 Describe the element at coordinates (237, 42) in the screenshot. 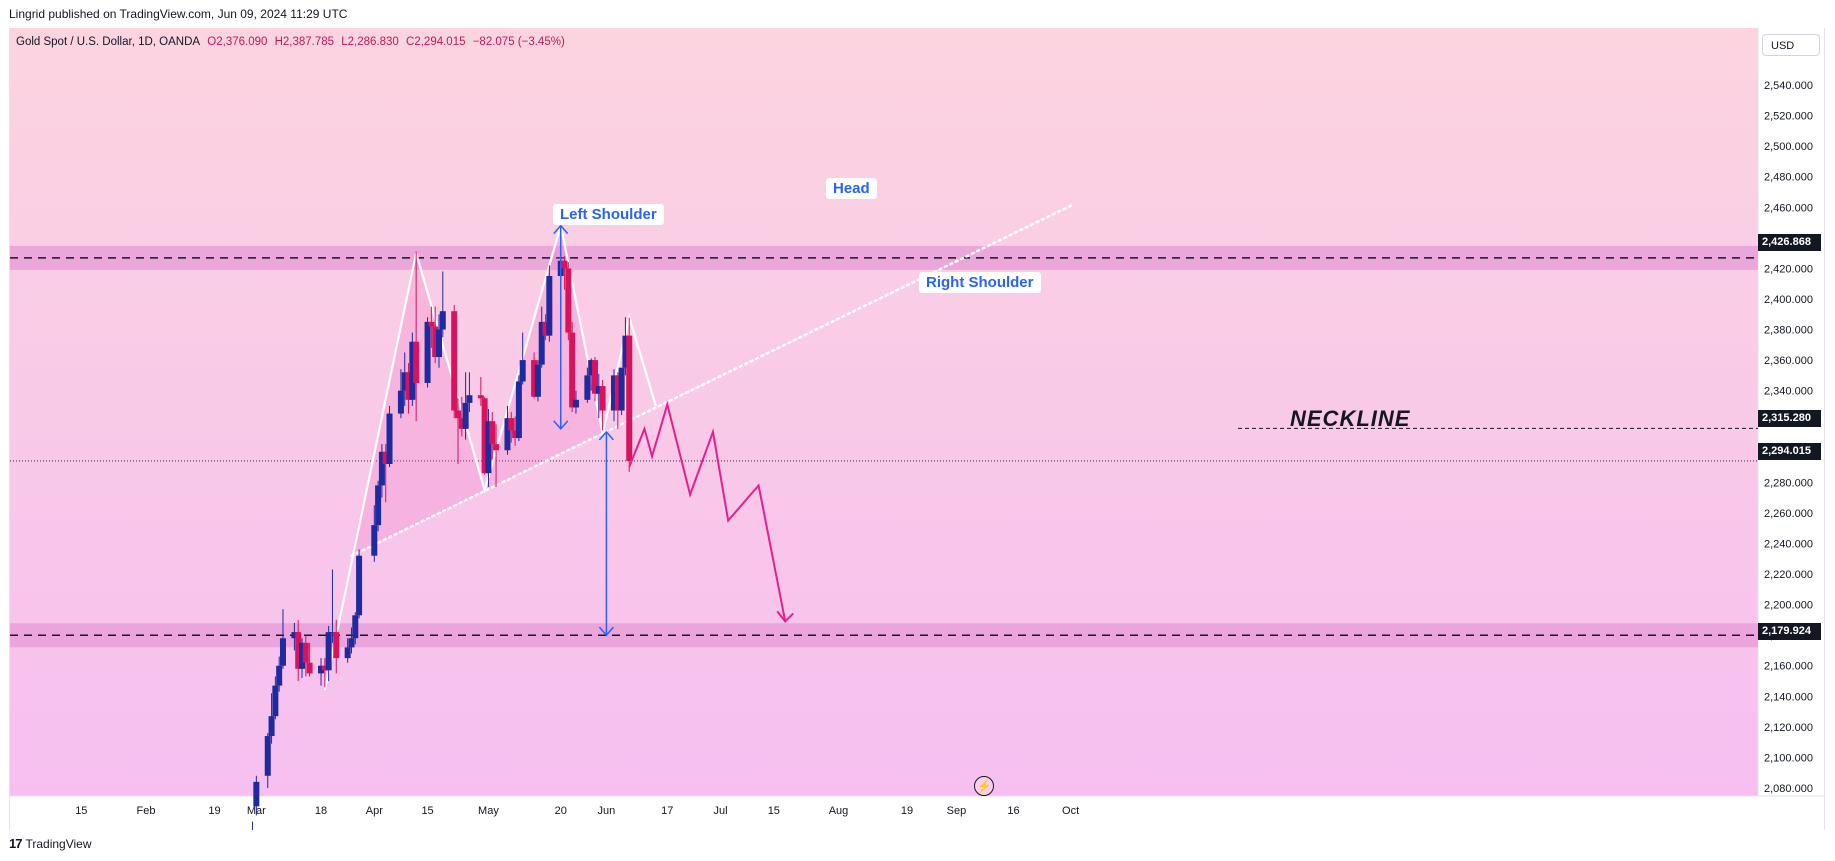

I see `ohlc-open: O2,376.090` at that location.